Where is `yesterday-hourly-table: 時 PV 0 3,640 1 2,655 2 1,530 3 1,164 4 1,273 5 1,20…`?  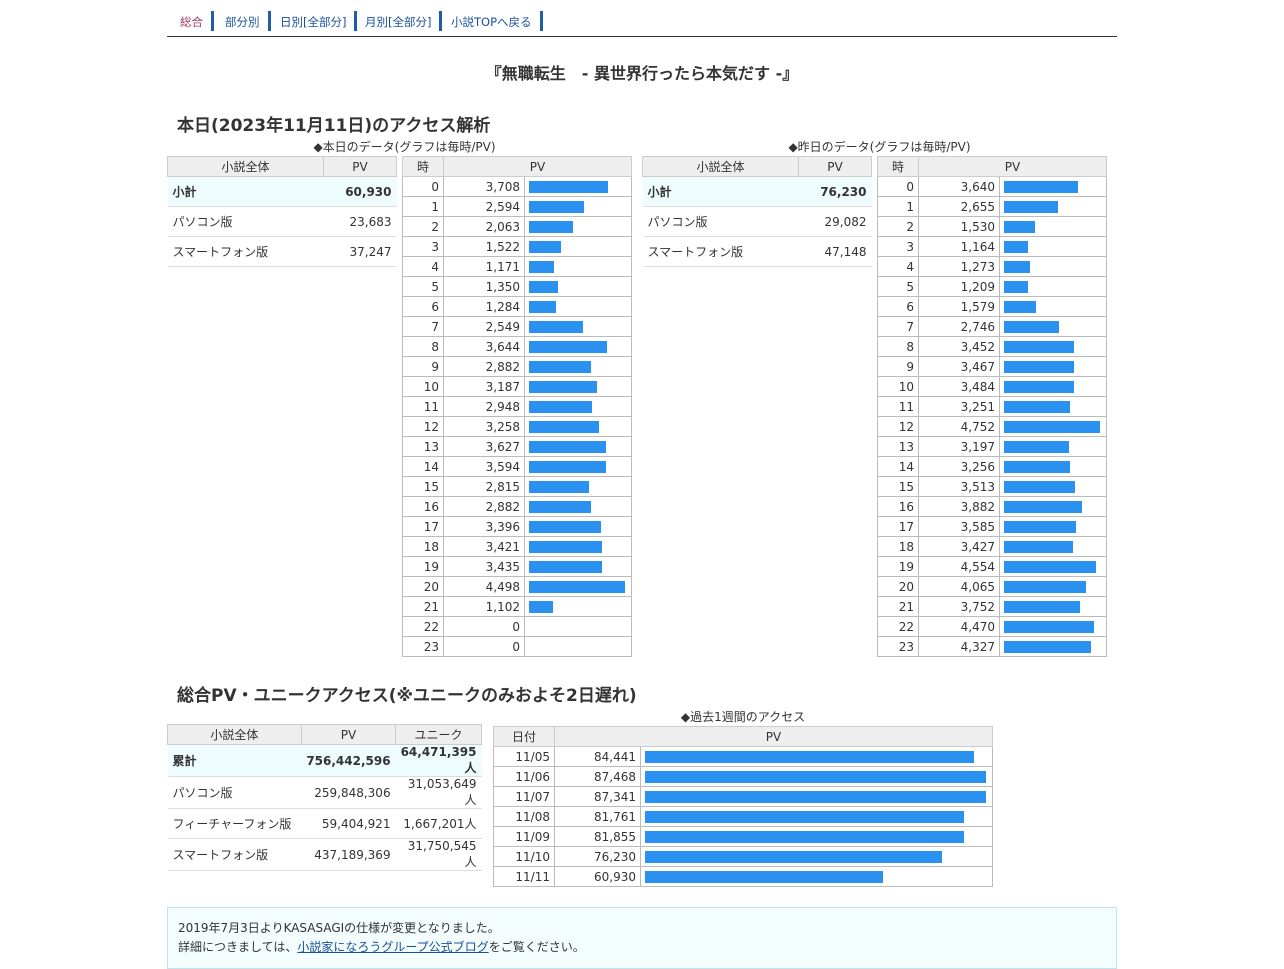 yesterday-hourly-table: 時 PV 0 3,640 1 2,655 2 1,530 3 1,164 4 1,273 5 1,20… is located at coordinates (992, 406).